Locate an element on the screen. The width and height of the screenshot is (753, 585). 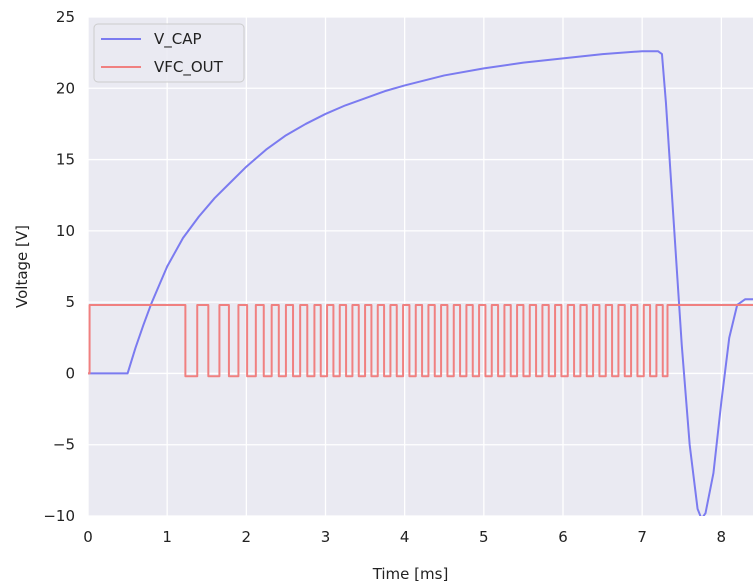
y-tick-label: −10 is located at coordinates (59, 516).